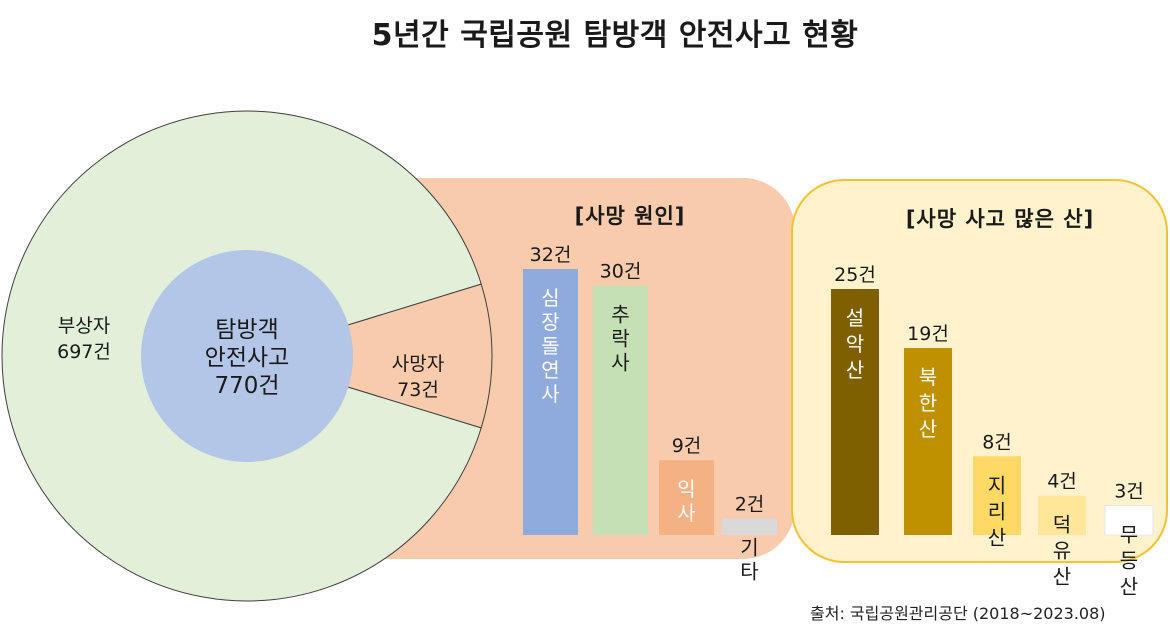 The image size is (1170, 633). What do you see at coordinates (749, 526) in the screenshot?
I see `bar-기타` at bounding box center [749, 526].